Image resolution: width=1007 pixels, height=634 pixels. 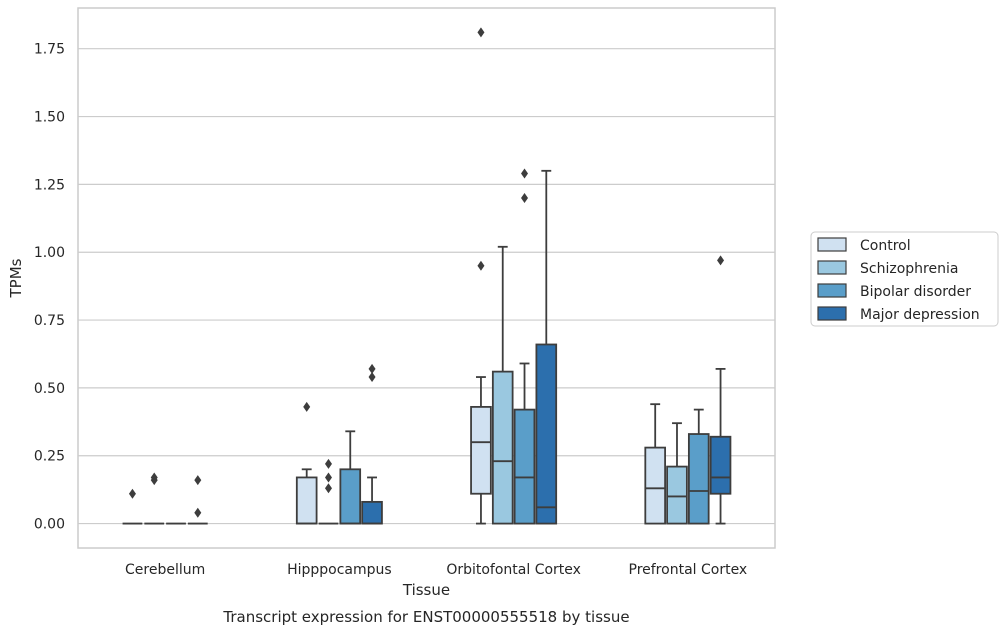 What do you see at coordinates (49, 185) in the screenshot?
I see `y-tick-label: 1.25` at bounding box center [49, 185].